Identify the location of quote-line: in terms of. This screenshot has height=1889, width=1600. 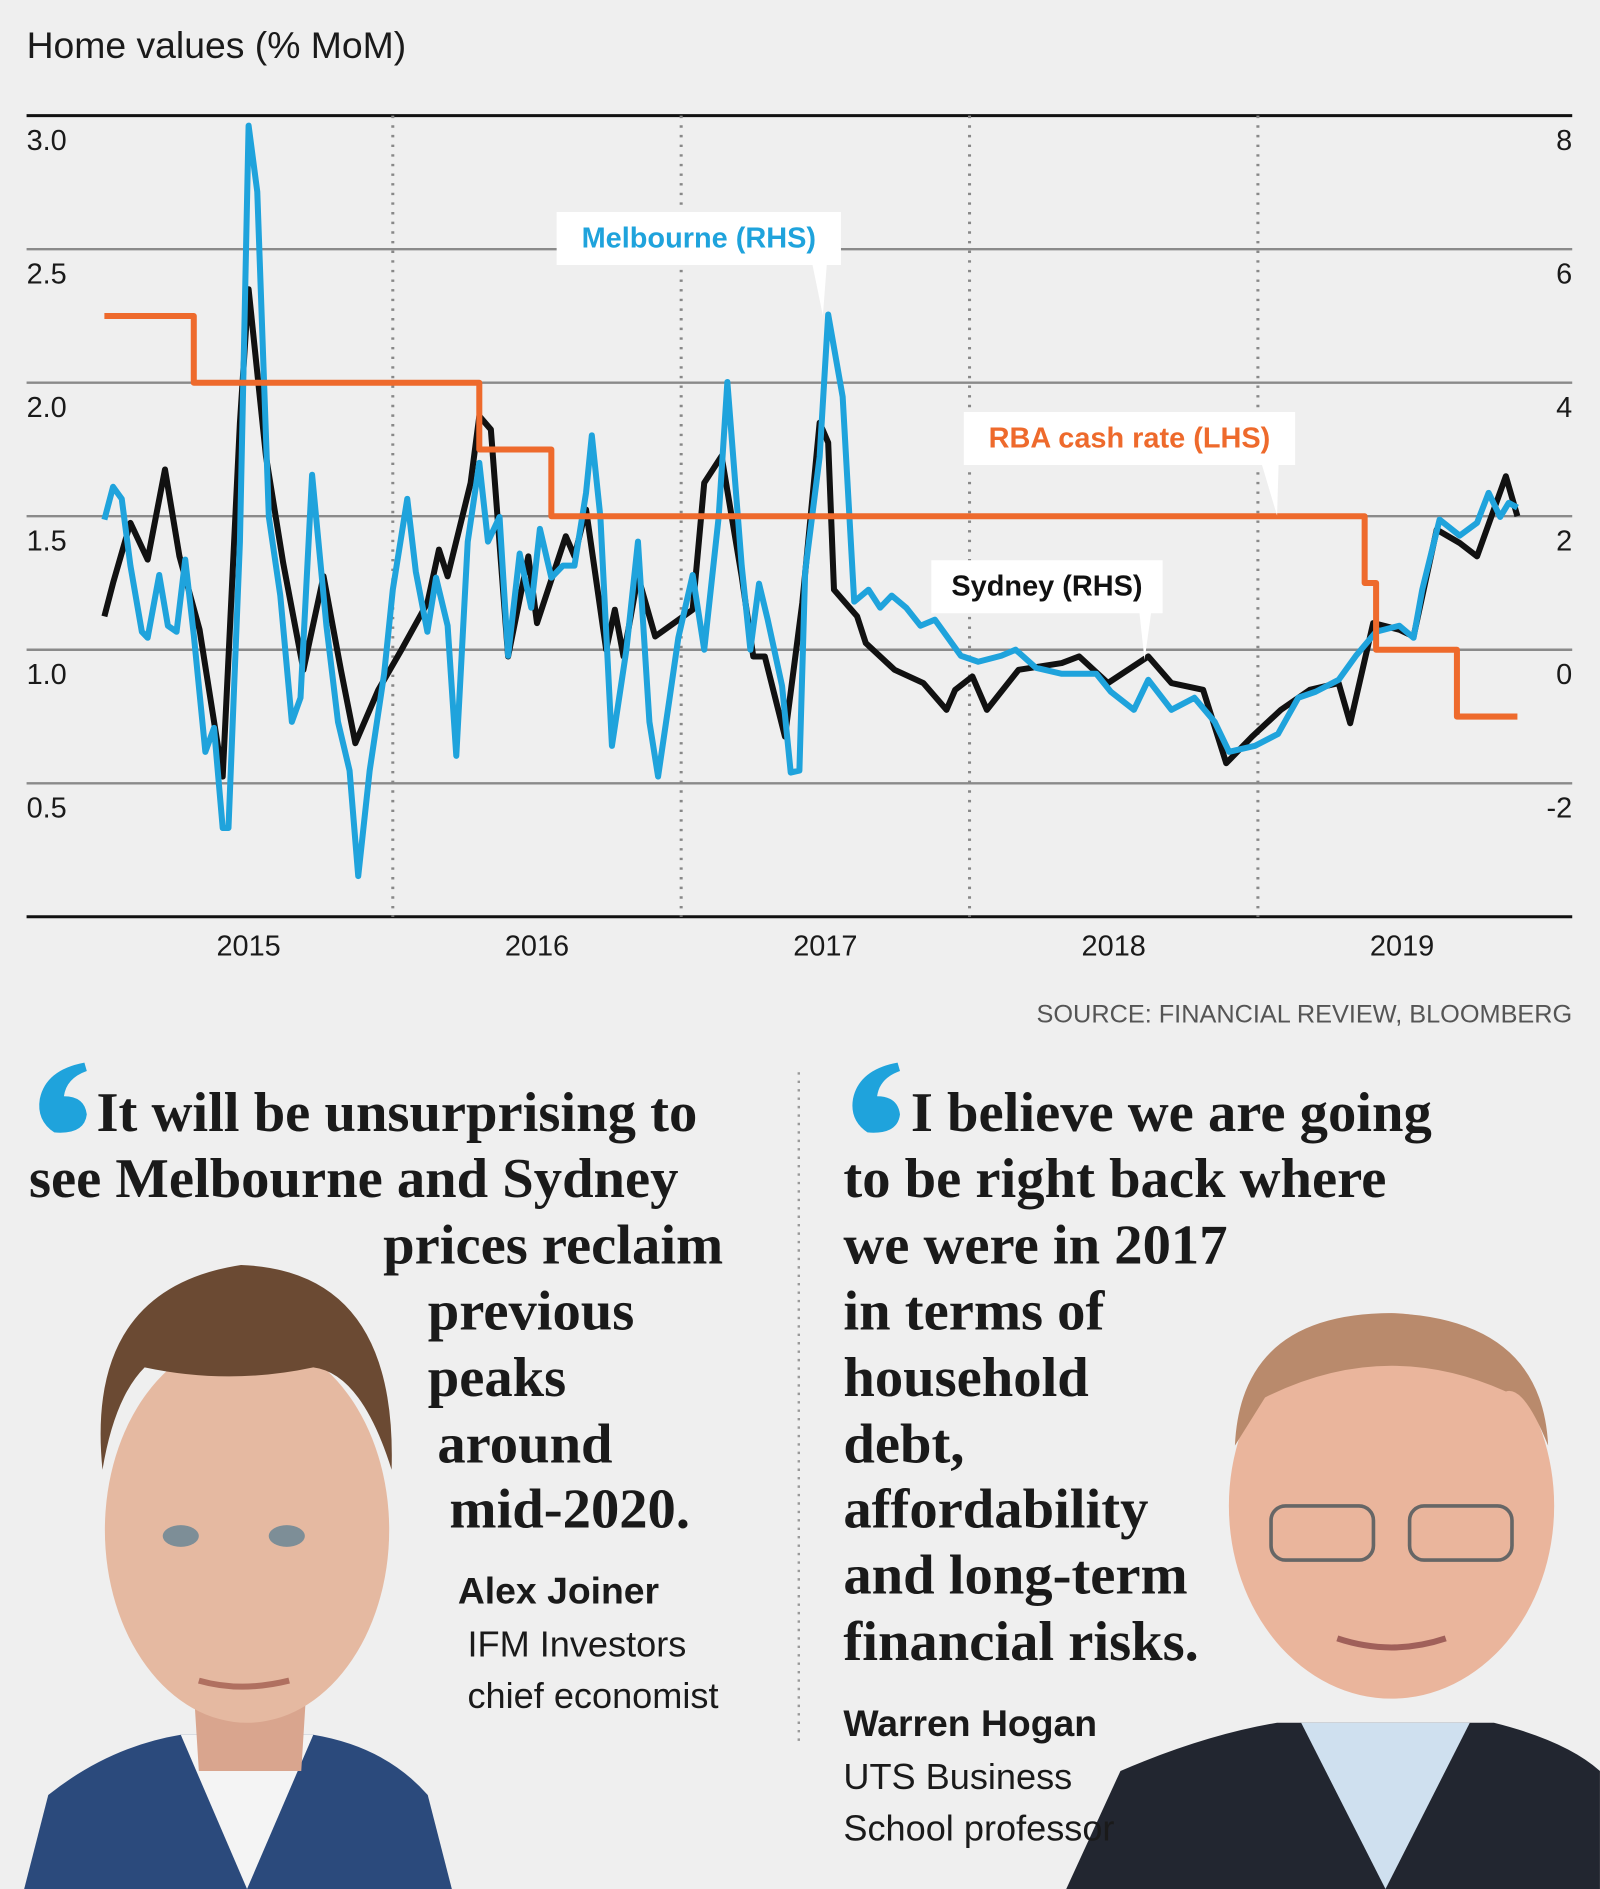
(974, 1312).